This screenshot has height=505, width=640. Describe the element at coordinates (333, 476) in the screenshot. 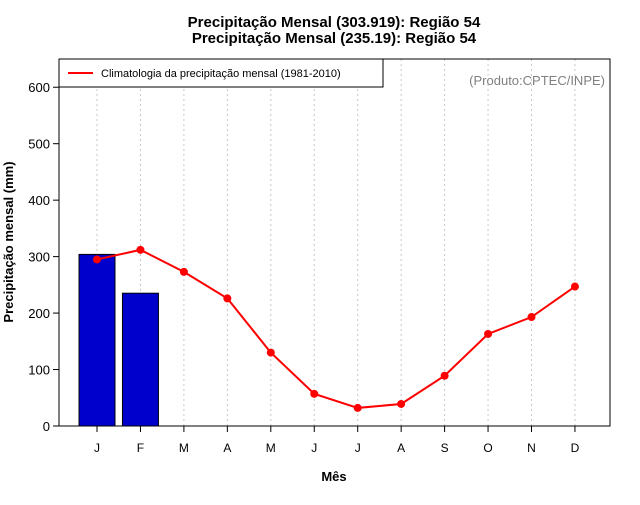

I see `x-axis-label: Mês` at that location.